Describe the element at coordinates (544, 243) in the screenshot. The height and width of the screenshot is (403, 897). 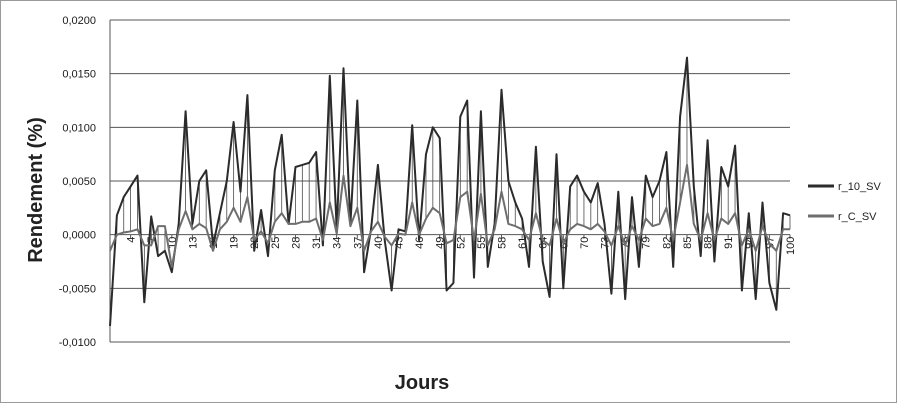
I see `x-tick-label: 64` at that location.